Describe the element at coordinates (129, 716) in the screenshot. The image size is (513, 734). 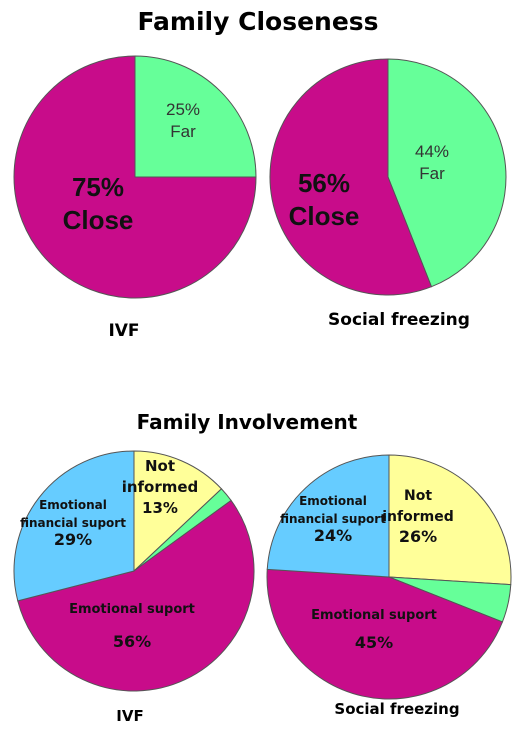
I see `caption-involvement-ivf: IVF` at that location.